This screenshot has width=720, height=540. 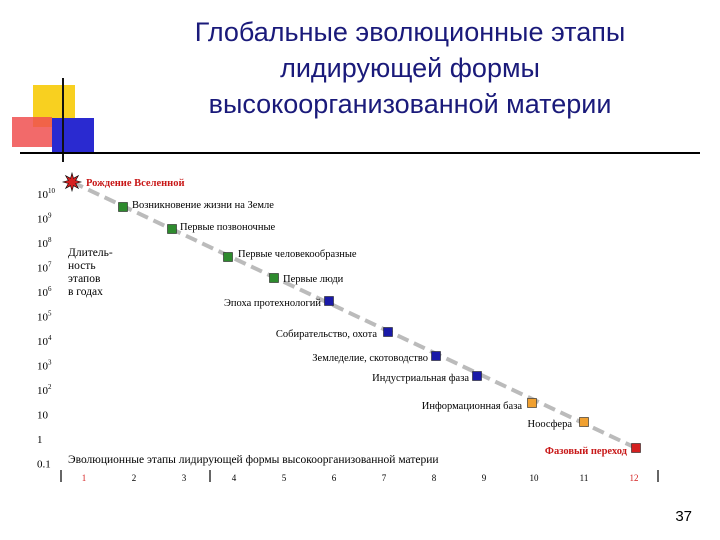 What do you see at coordinates (326, 334) in the screenshot?
I see `stage-label: Собирательство, охота` at bounding box center [326, 334].